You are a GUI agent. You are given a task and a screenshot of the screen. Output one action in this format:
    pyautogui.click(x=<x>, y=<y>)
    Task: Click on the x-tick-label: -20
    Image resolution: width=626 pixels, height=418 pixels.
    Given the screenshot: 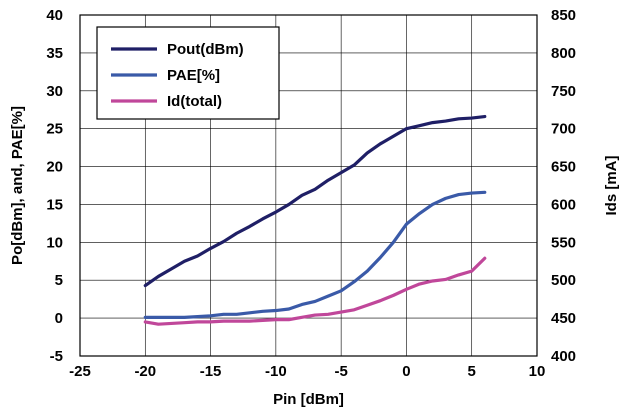 What is the action you would take?
    pyautogui.click(x=145, y=371)
    